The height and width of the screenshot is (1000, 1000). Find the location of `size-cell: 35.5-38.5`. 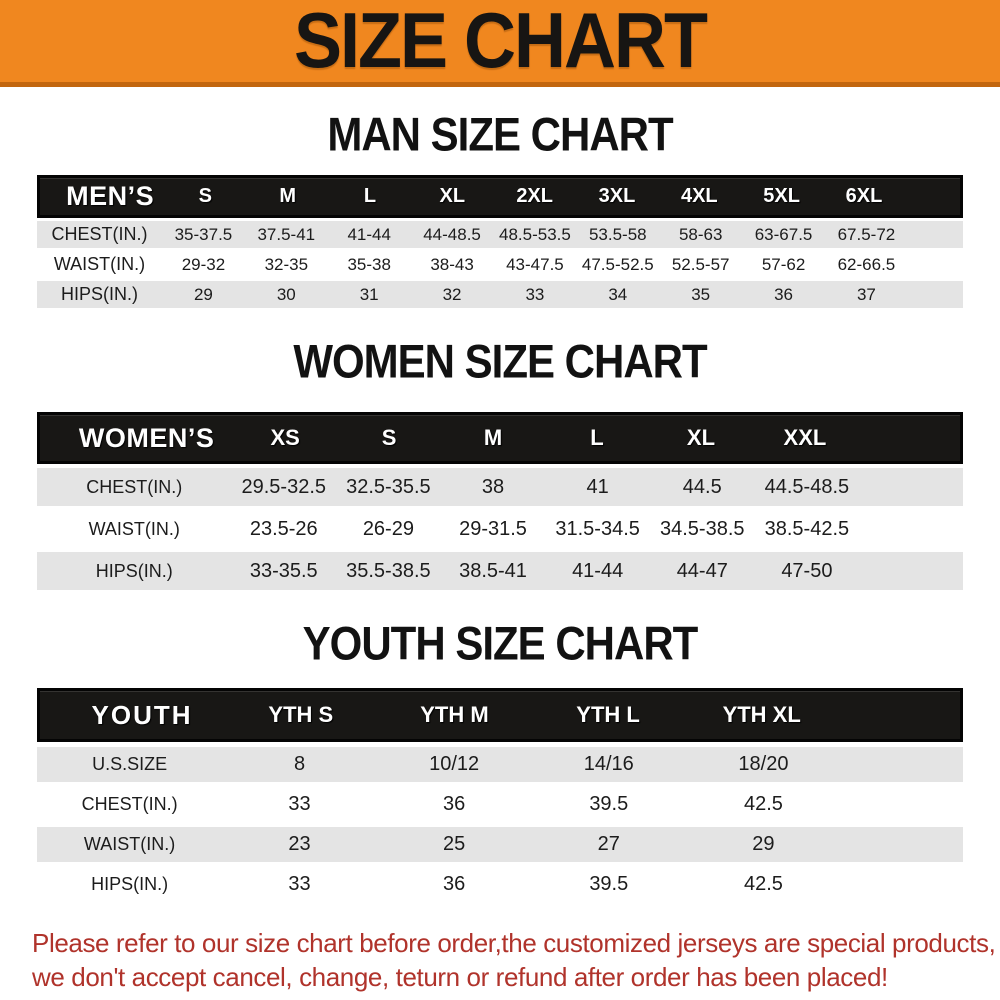

size-cell: 35.5-38.5 is located at coordinates (388, 570).